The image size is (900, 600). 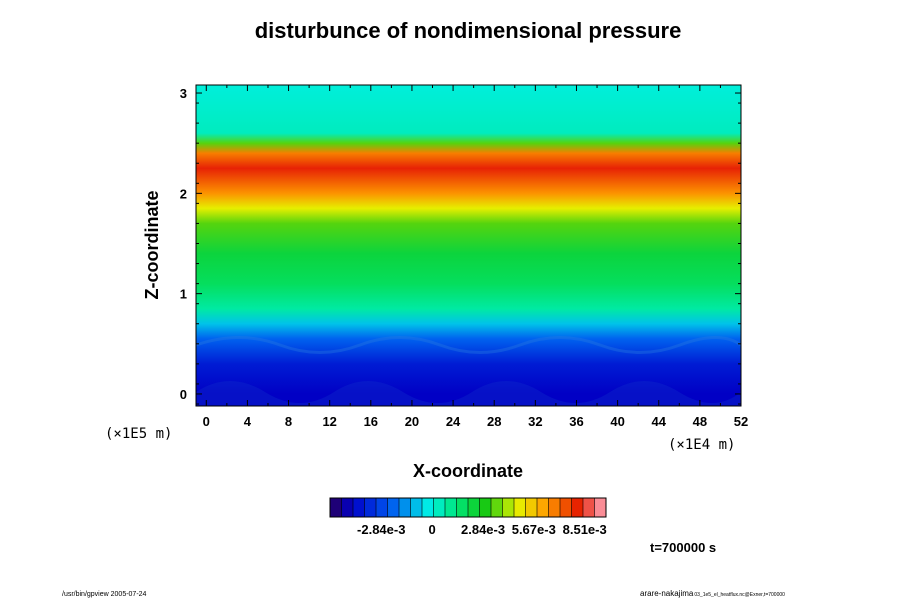 What do you see at coordinates (468, 30) in the screenshot?
I see `chart-title: disturbunce of nondimensional pressure` at bounding box center [468, 30].